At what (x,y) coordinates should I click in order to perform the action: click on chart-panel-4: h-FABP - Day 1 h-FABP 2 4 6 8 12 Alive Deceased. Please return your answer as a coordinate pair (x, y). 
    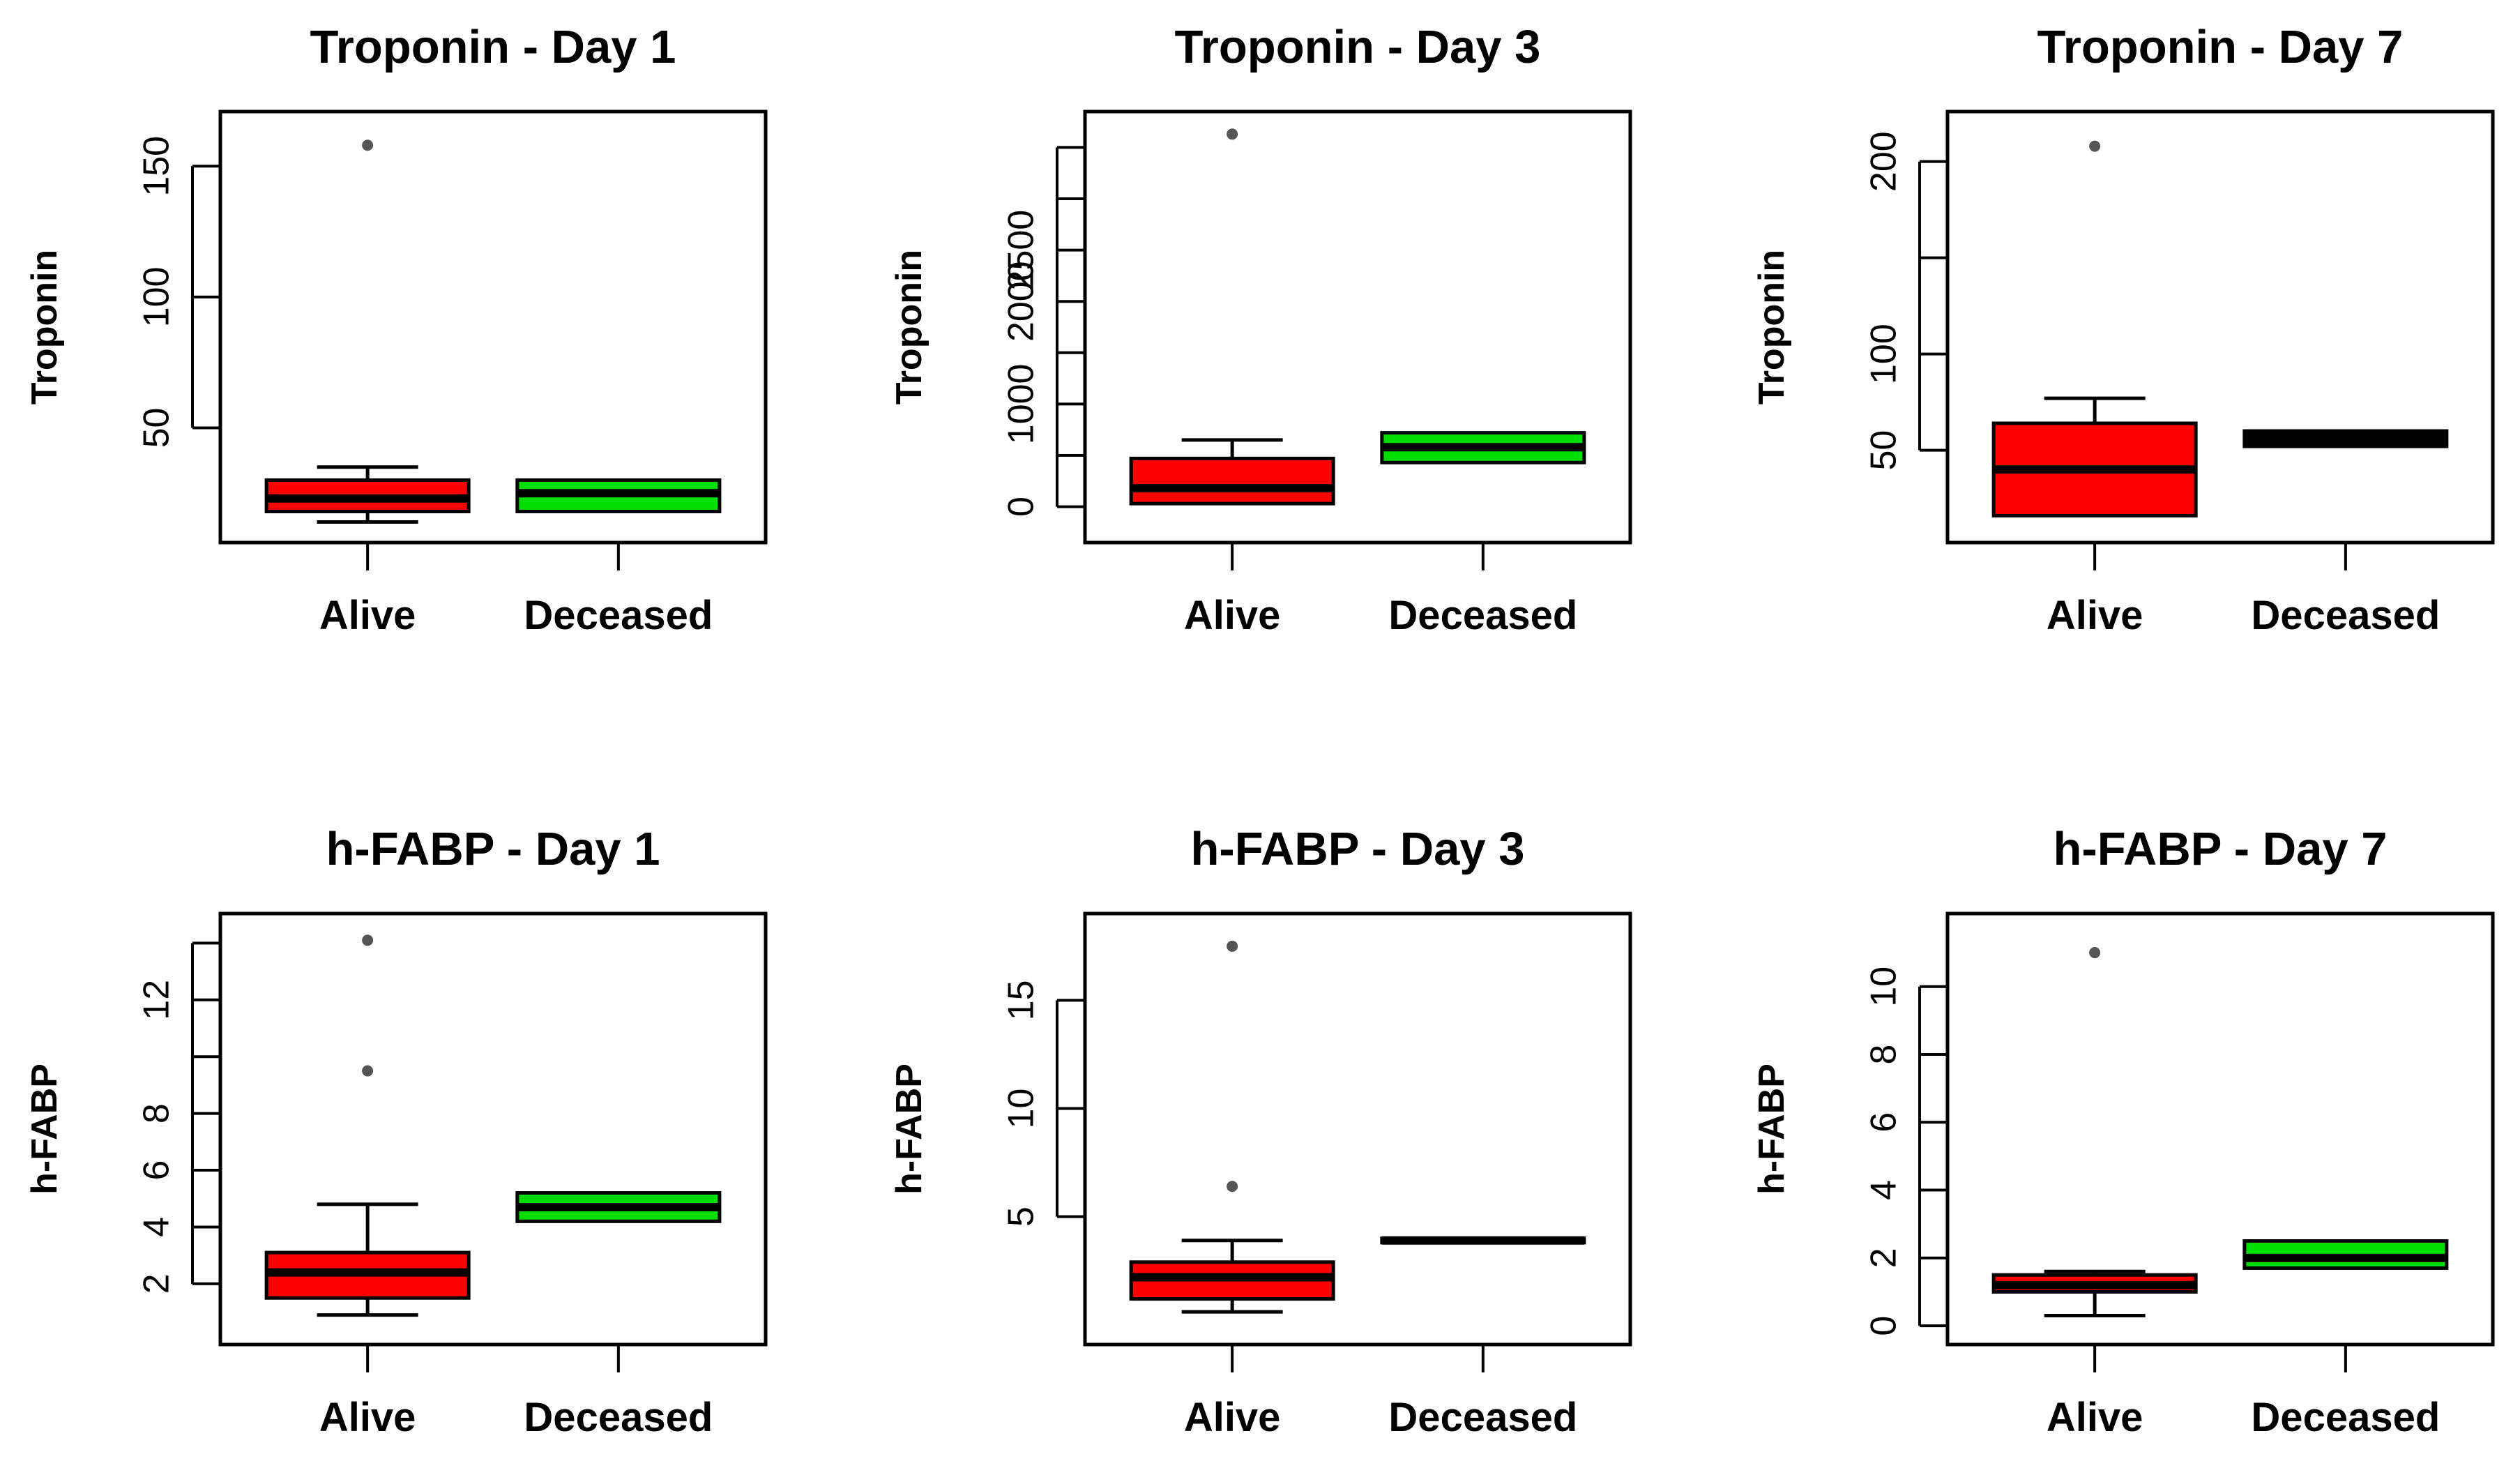
    Looking at the image, I should click on (396, 1131).